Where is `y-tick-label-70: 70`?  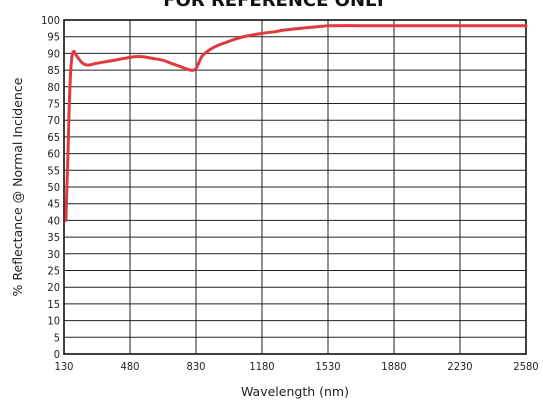
y-tick-label-70: 70 is located at coordinates (53, 120).